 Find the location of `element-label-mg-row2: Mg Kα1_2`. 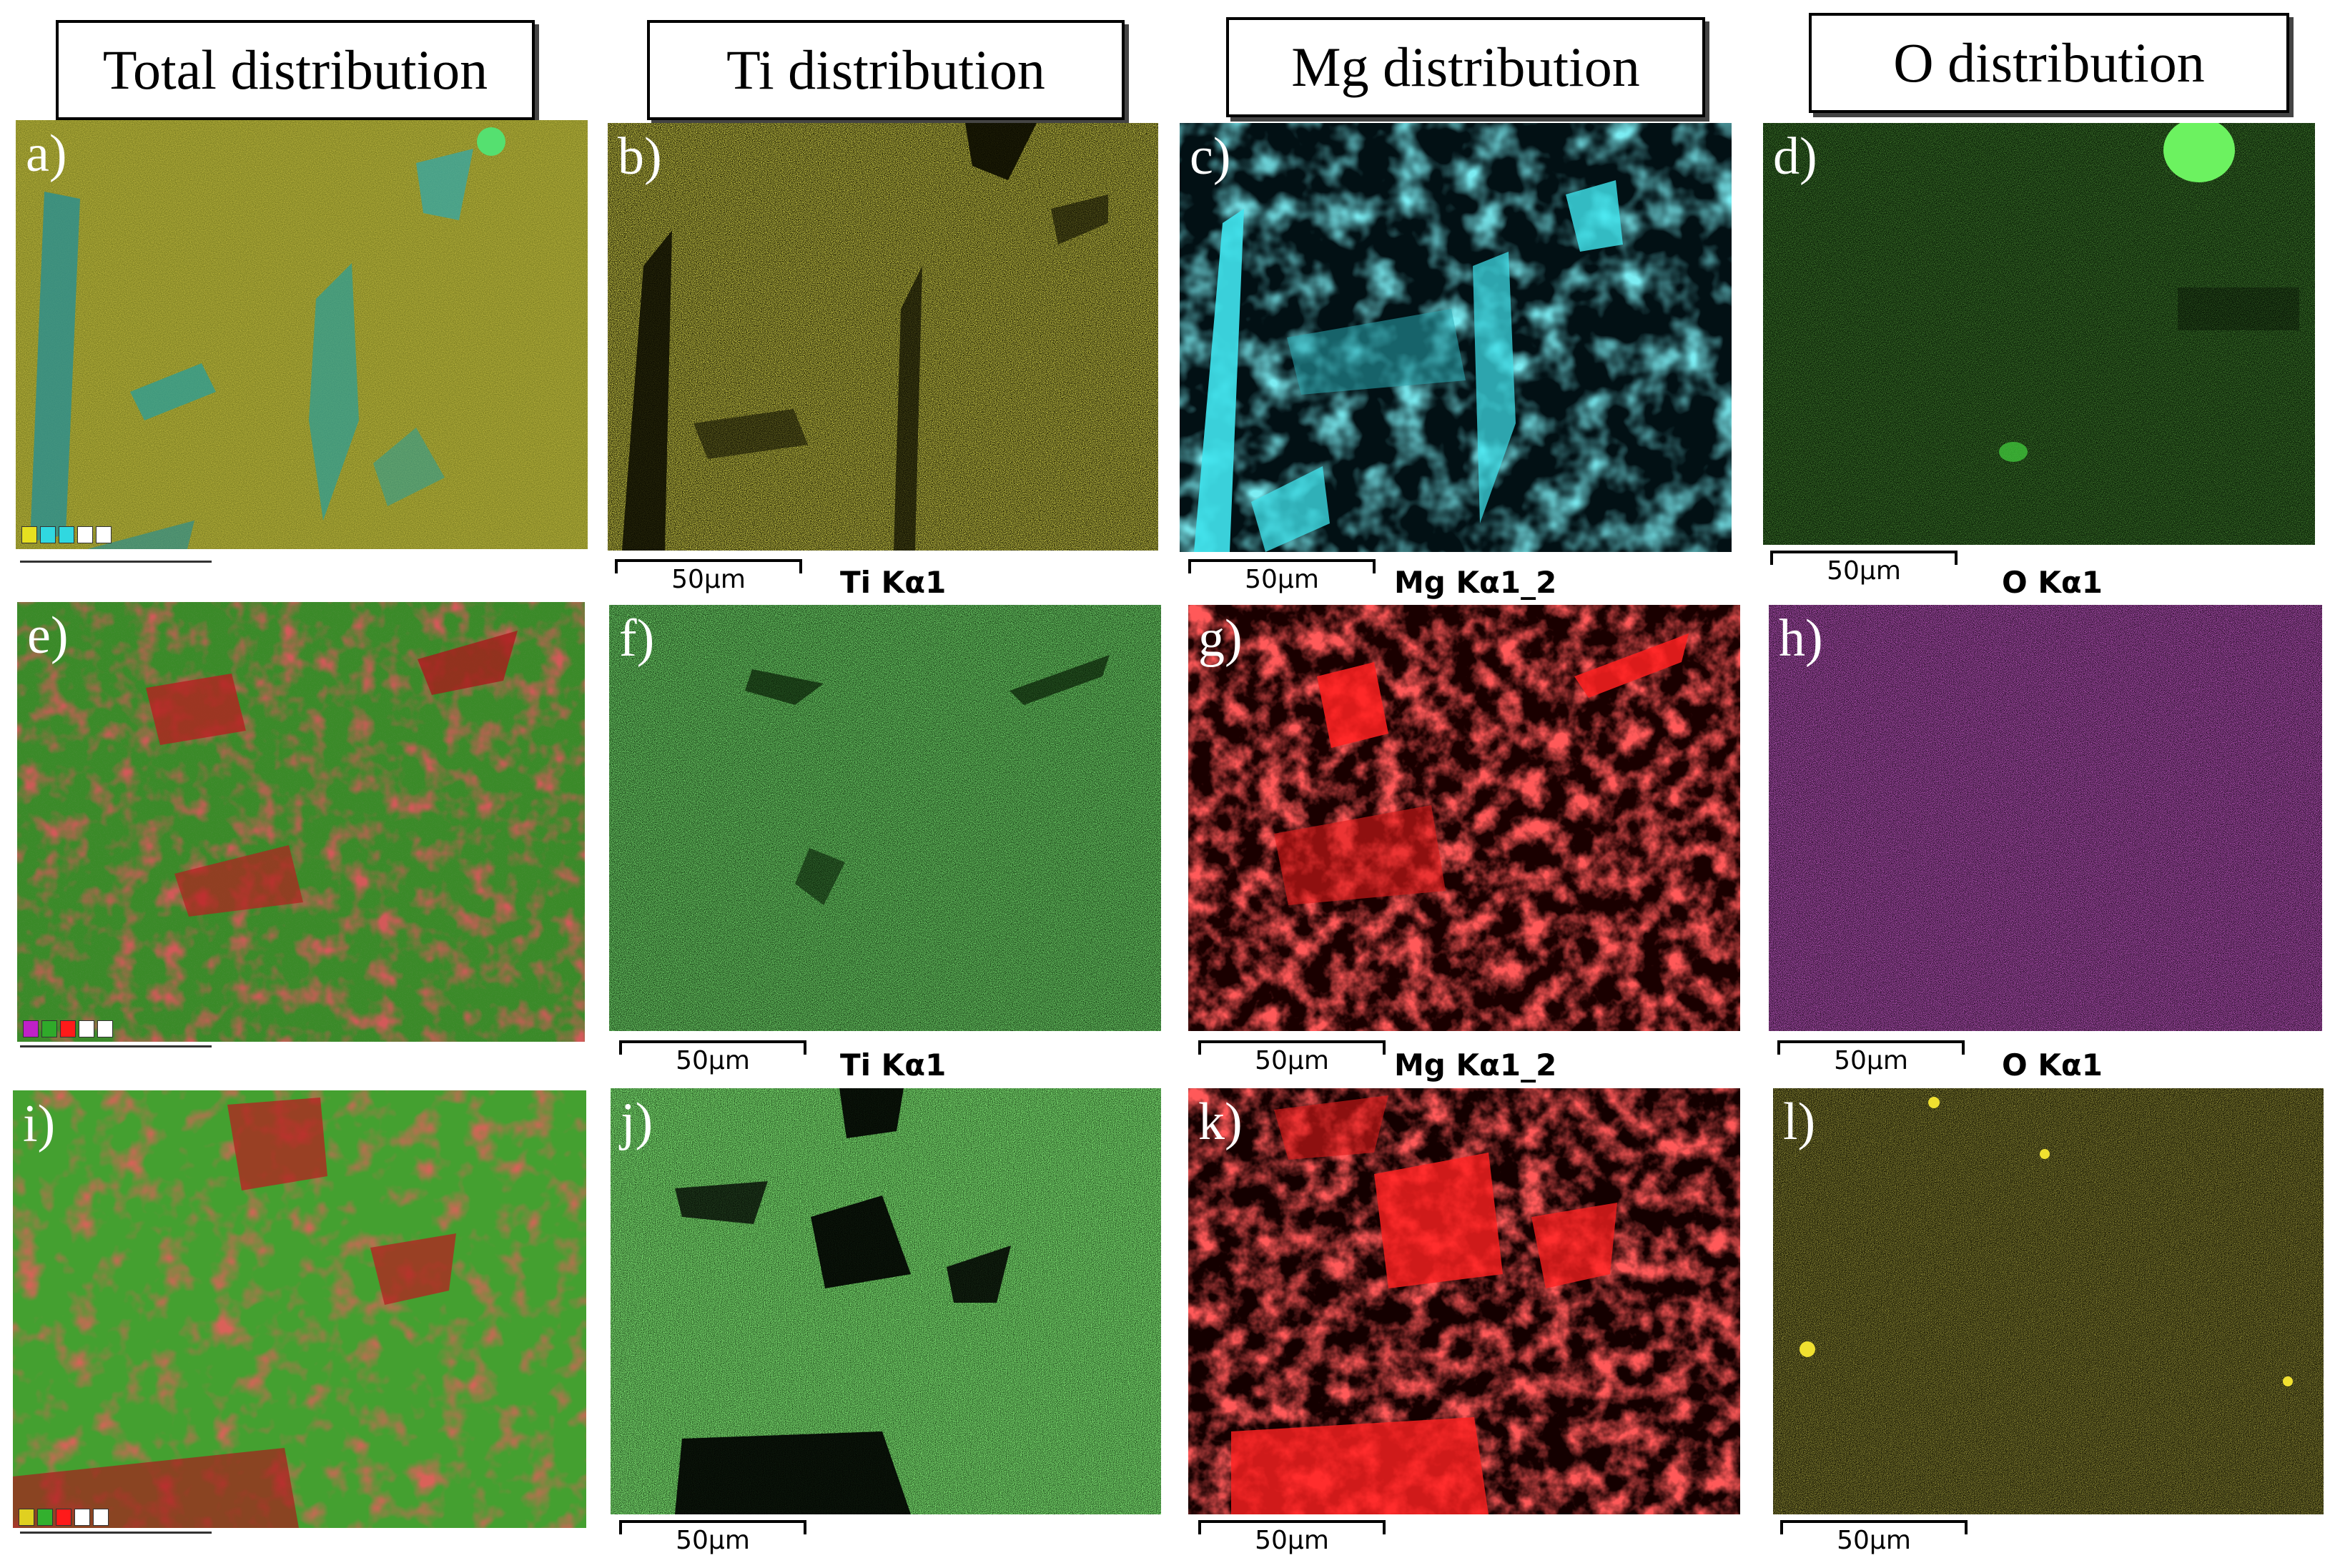

element-label-mg-row2: Mg Kα1_2 is located at coordinates (1475, 1065).